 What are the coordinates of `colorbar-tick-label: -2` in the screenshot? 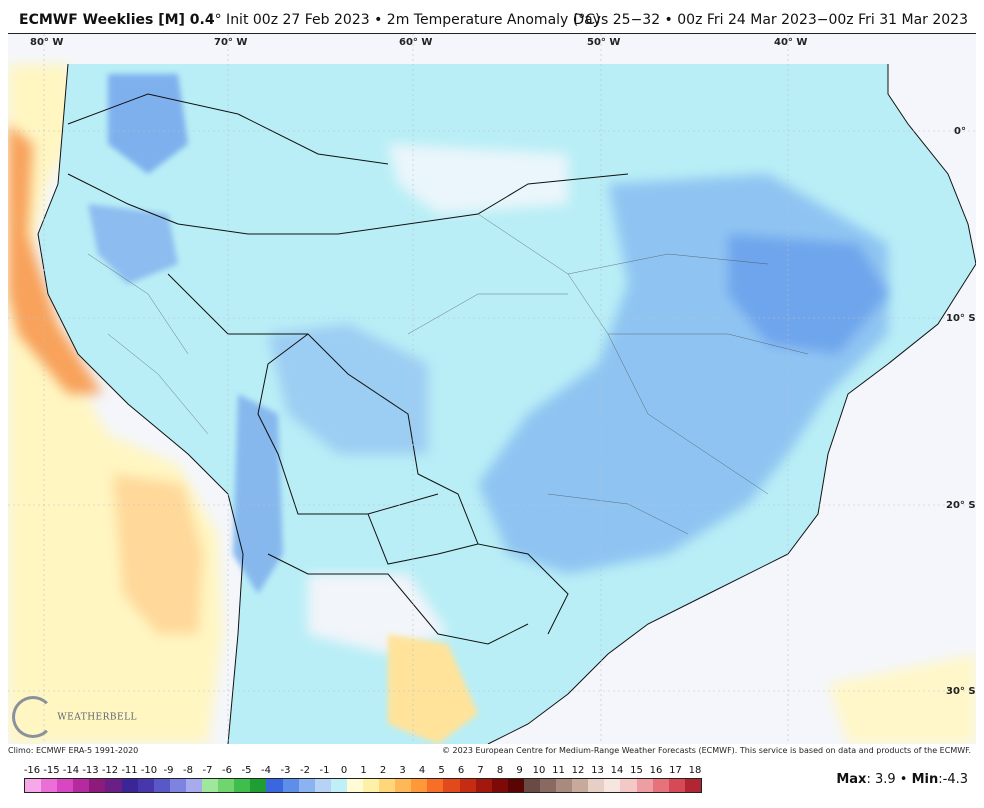 It's located at (305, 770).